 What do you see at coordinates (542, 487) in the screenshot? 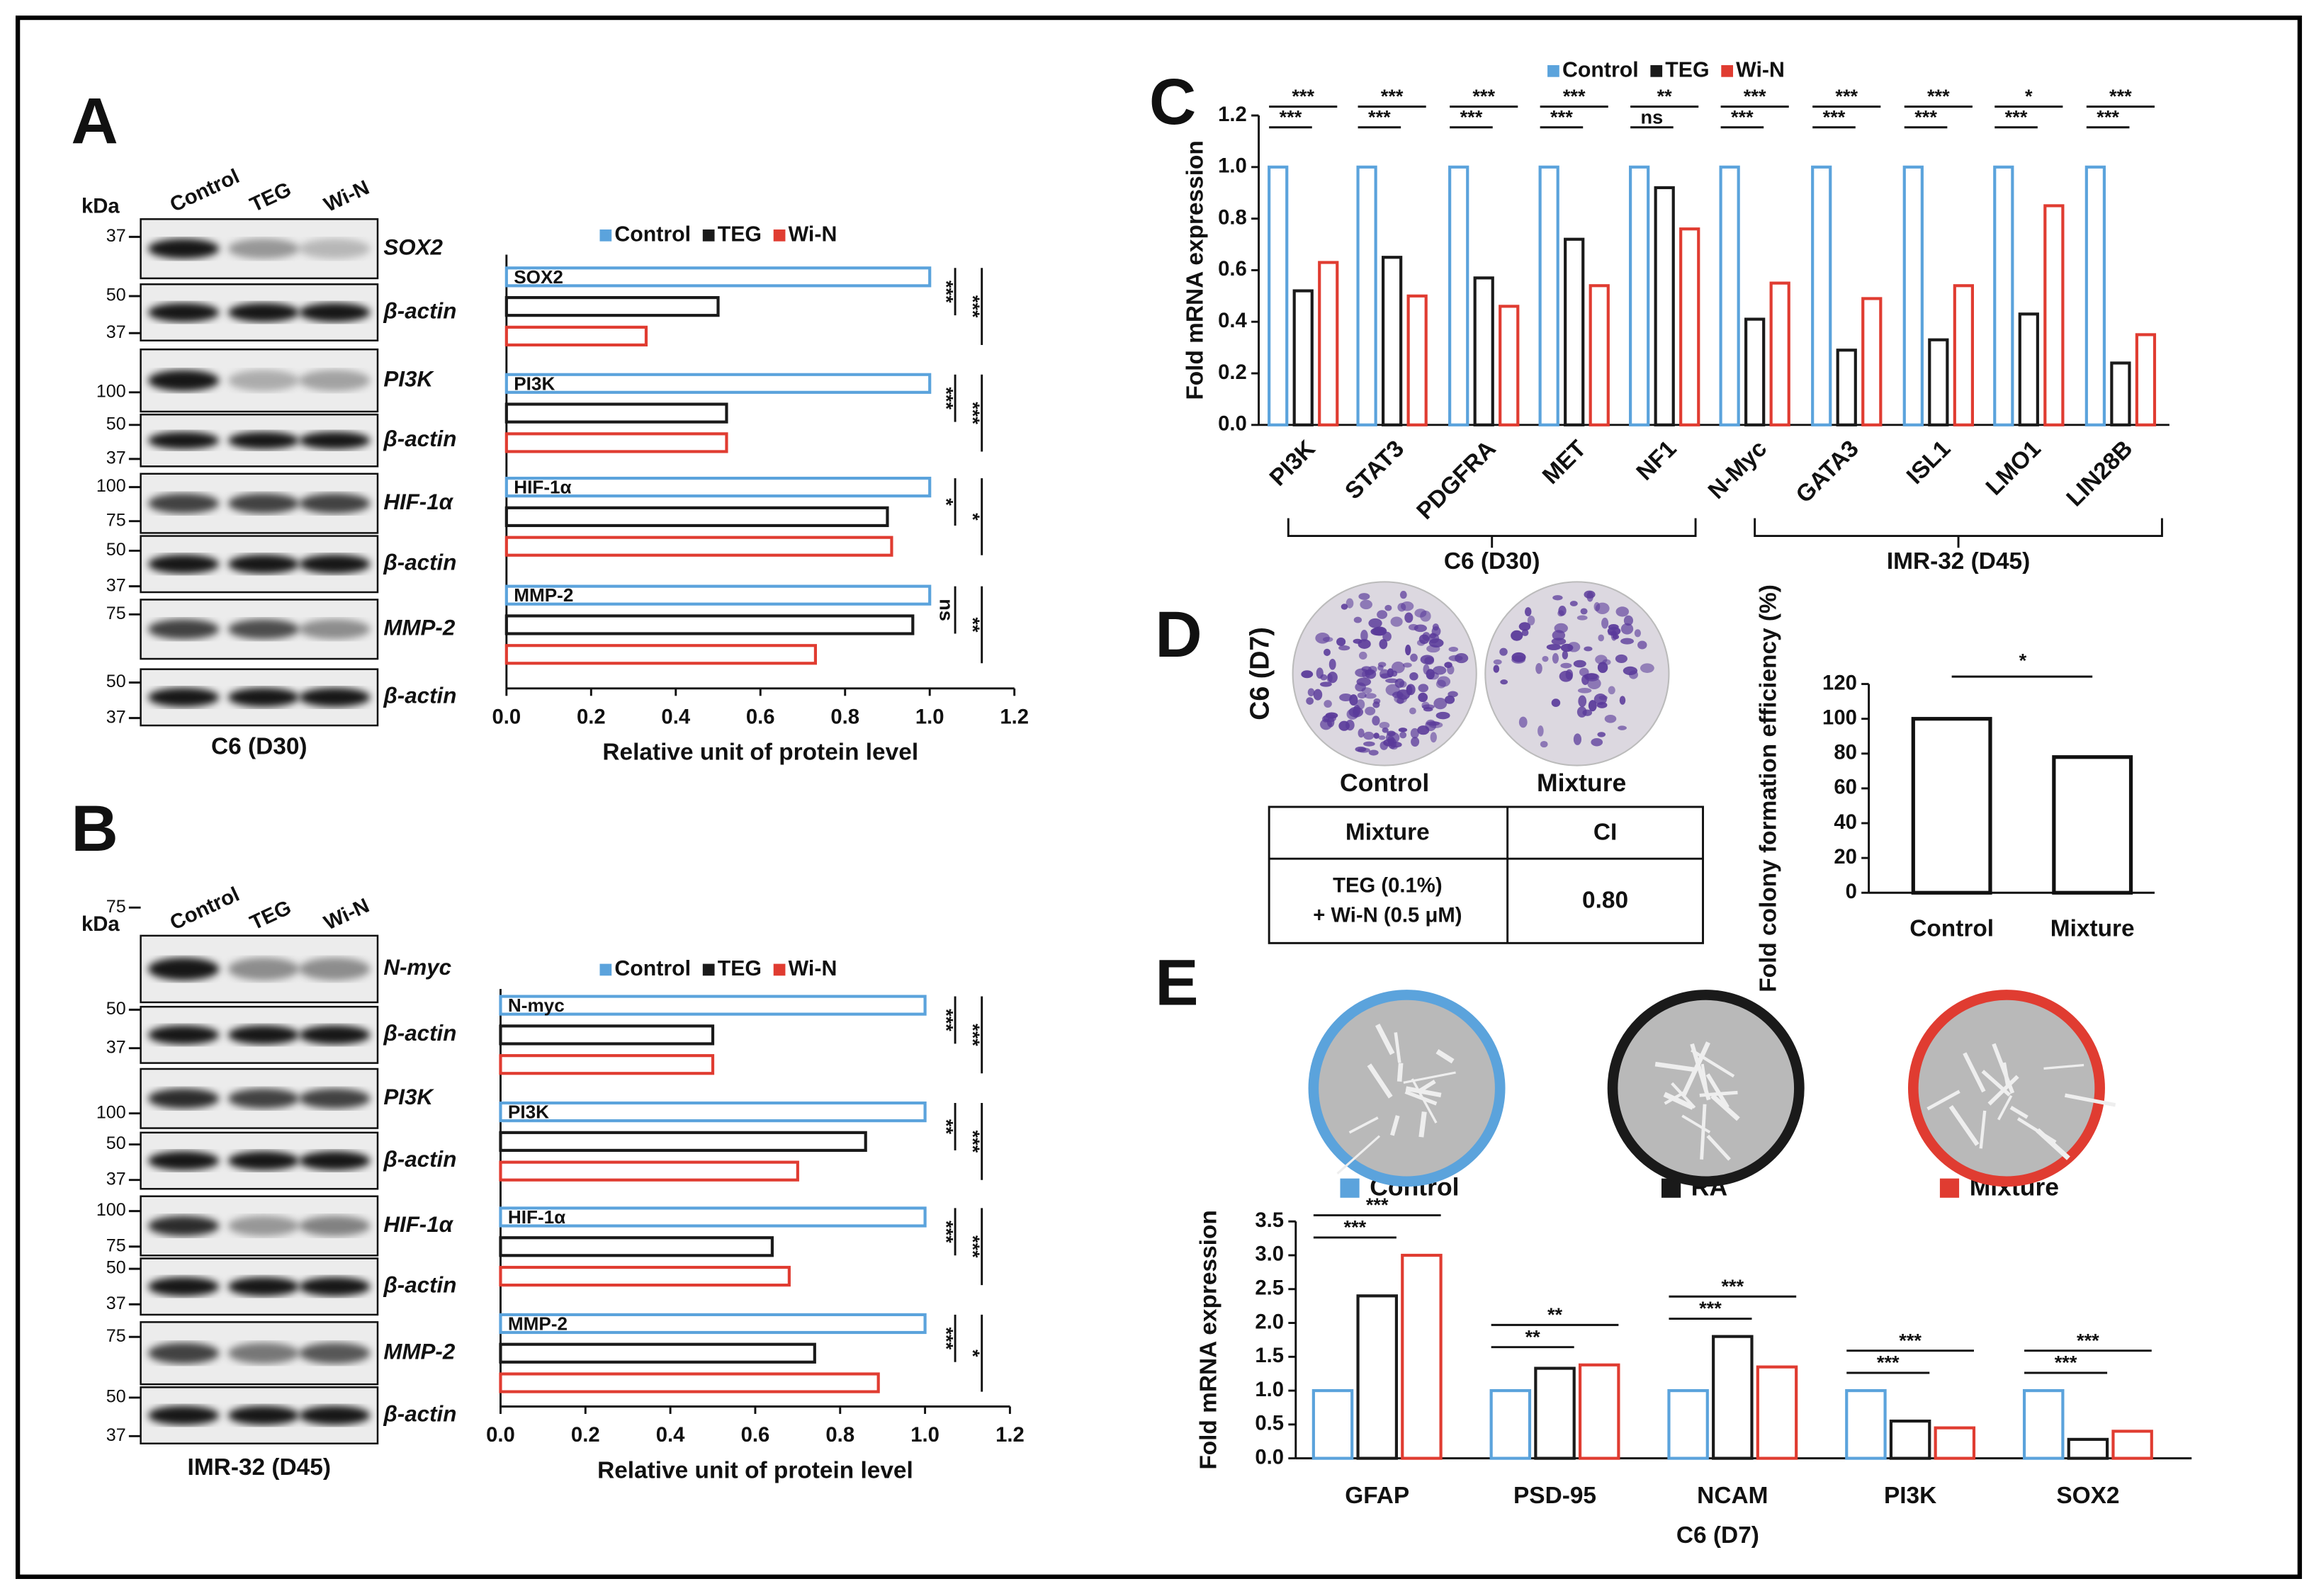
I see `category-label: HIF-1α` at bounding box center [542, 487].